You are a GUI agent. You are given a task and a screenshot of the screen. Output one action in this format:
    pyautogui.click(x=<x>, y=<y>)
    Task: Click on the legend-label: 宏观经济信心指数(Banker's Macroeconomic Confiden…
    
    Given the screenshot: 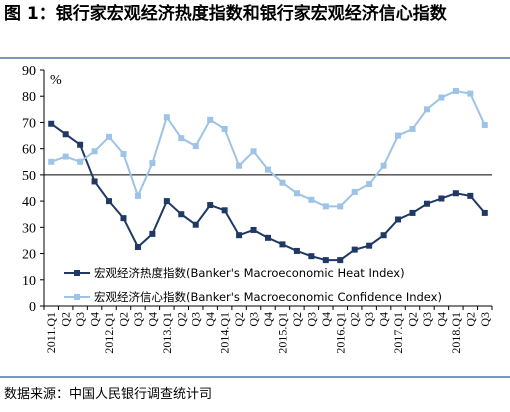 What is the action you would take?
    pyautogui.click(x=268, y=297)
    